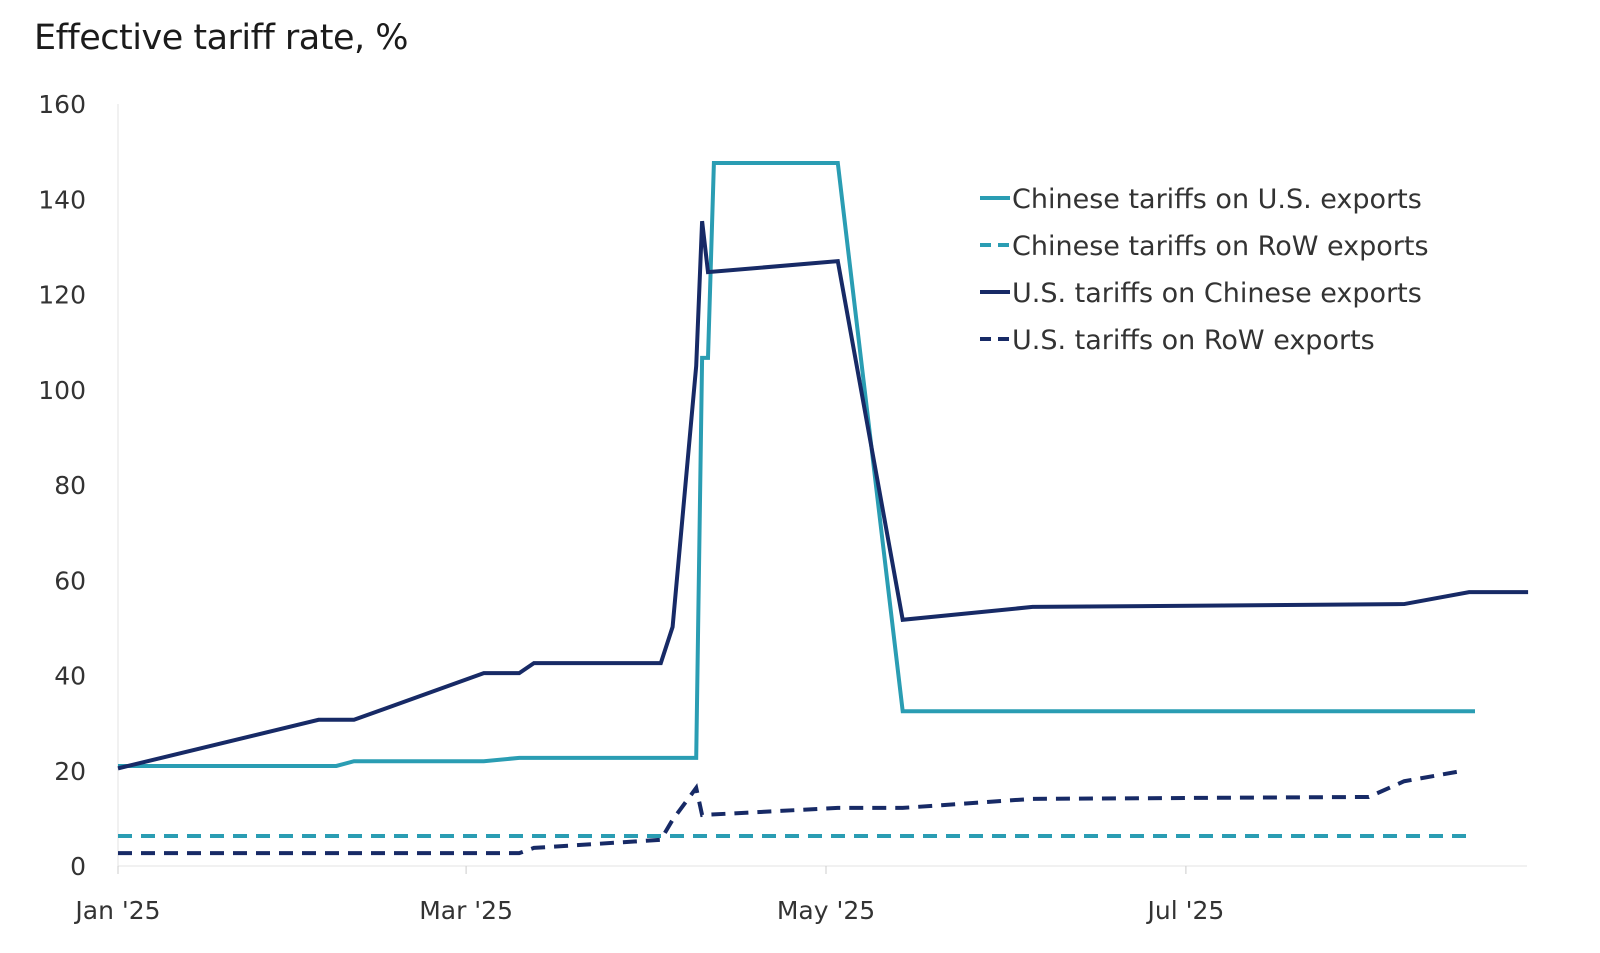 The width and height of the screenshot is (1600, 953). What do you see at coordinates (1185, 910) in the screenshot?
I see `x-tick-label: Jul '25` at bounding box center [1185, 910].